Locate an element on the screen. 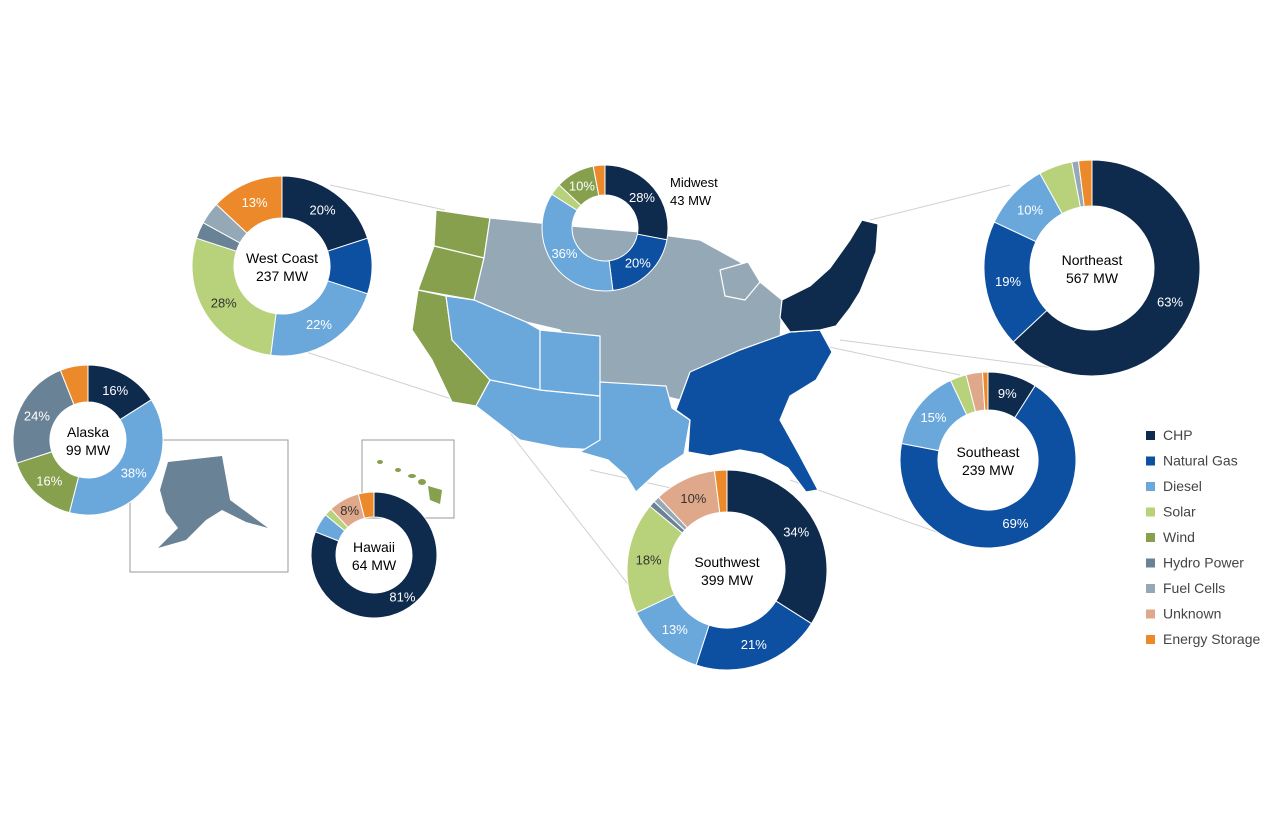 Image resolution: width=1280 pixels, height=826 pixels. donut-slice-west-coast-solar is located at coordinates (234, 296).